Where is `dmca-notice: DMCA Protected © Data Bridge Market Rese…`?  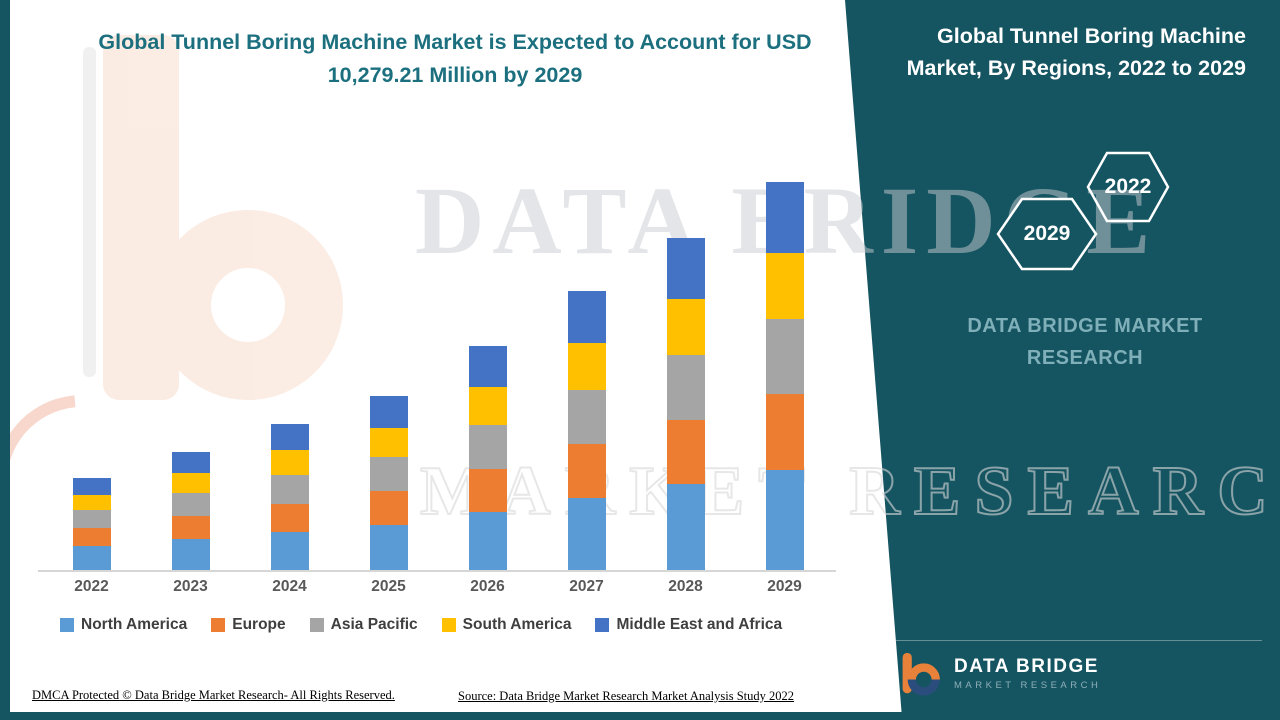 dmca-notice: DMCA Protected © Data Bridge Market Rese… is located at coordinates (213, 695).